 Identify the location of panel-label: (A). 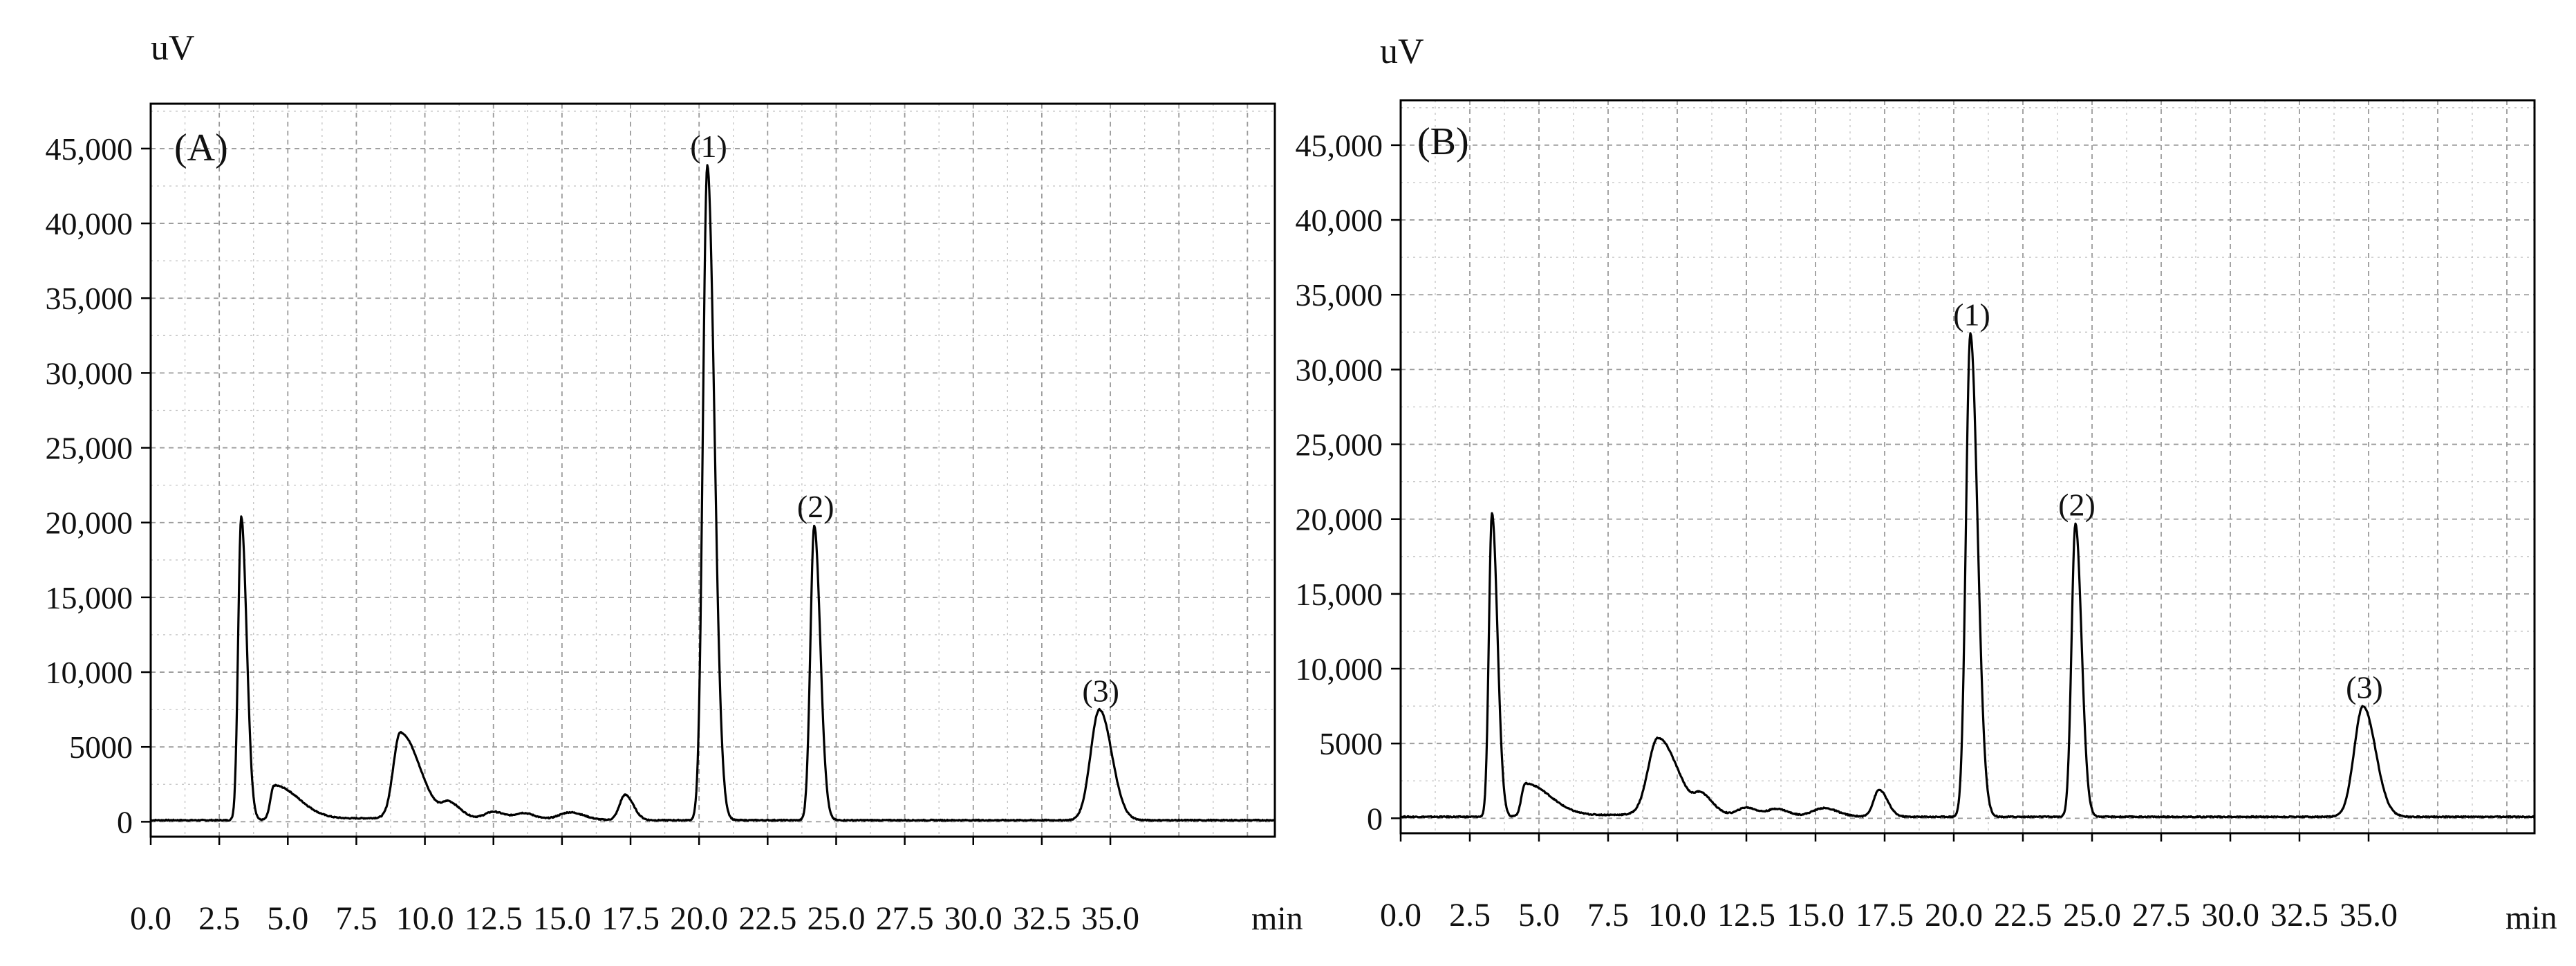
(201, 148).